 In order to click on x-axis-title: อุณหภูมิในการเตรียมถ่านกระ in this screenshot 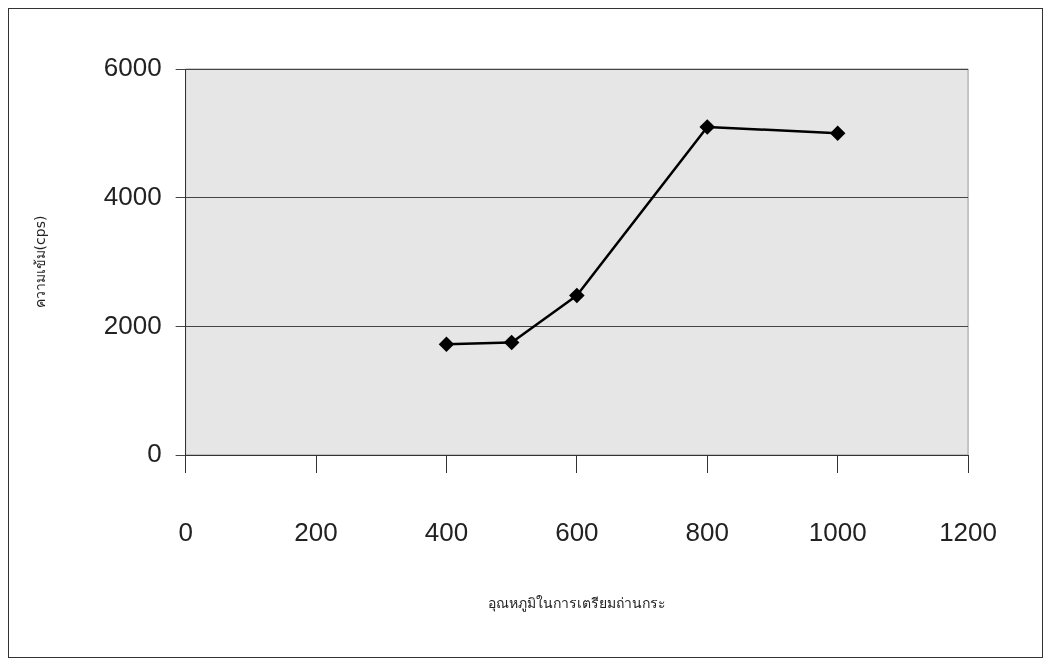, I will do `click(576, 604)`.